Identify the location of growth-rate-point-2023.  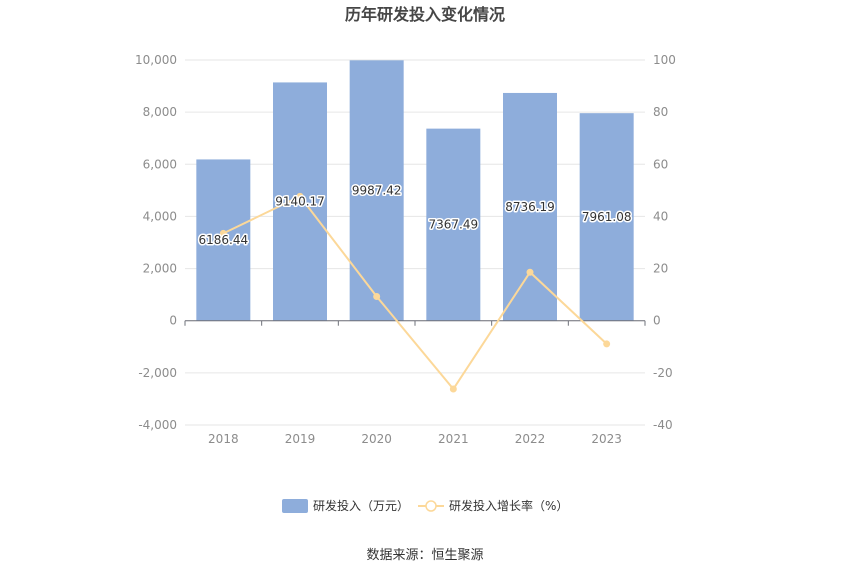
(607, 344).